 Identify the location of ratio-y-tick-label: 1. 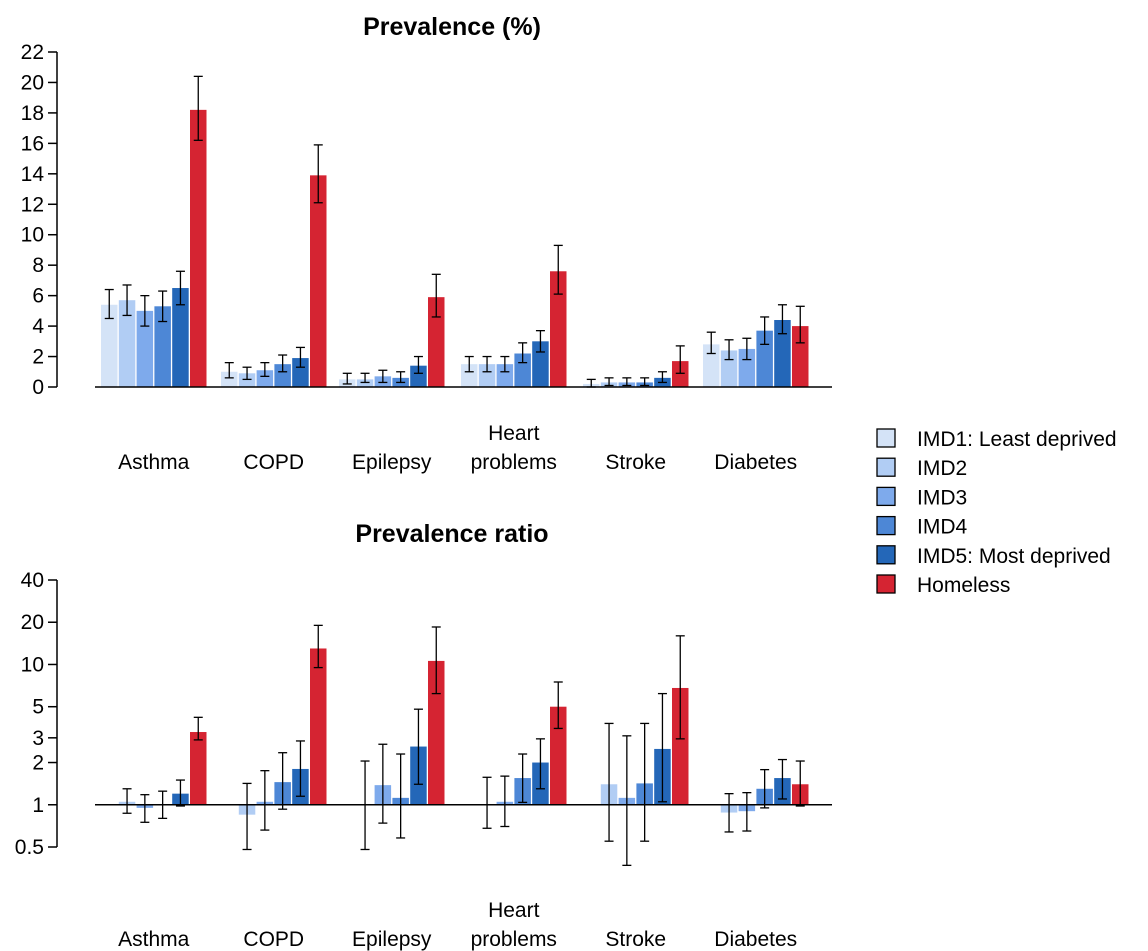
(38, 805).